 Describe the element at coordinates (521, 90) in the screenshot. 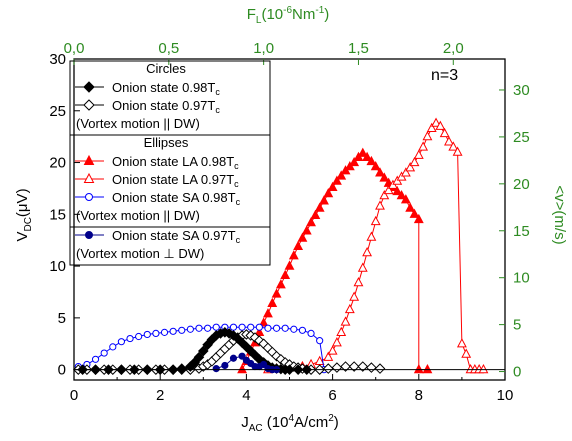

I see `y2-tick-label: 30` at that location.